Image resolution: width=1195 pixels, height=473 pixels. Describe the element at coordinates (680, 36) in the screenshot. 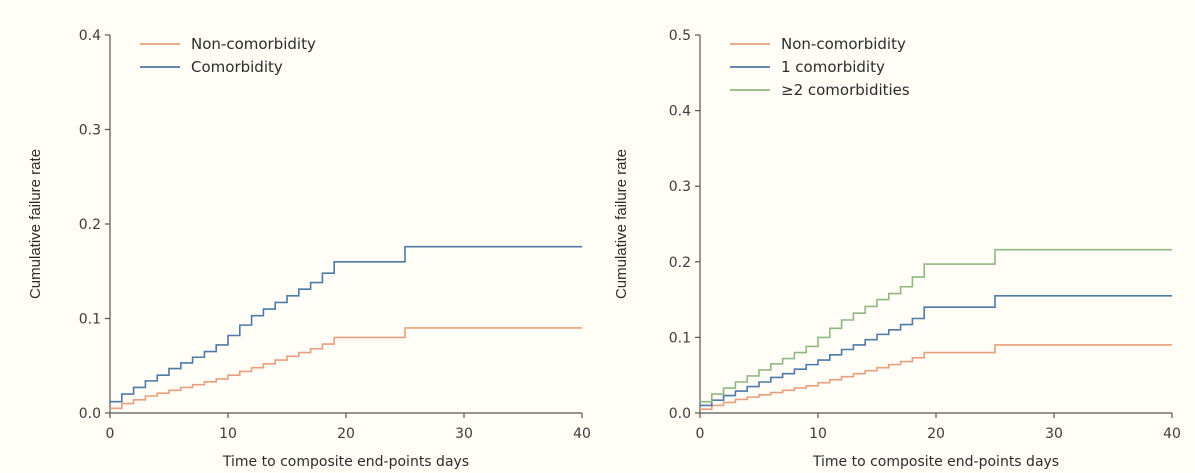

I see `y-tick-label: 0.5` at that location.